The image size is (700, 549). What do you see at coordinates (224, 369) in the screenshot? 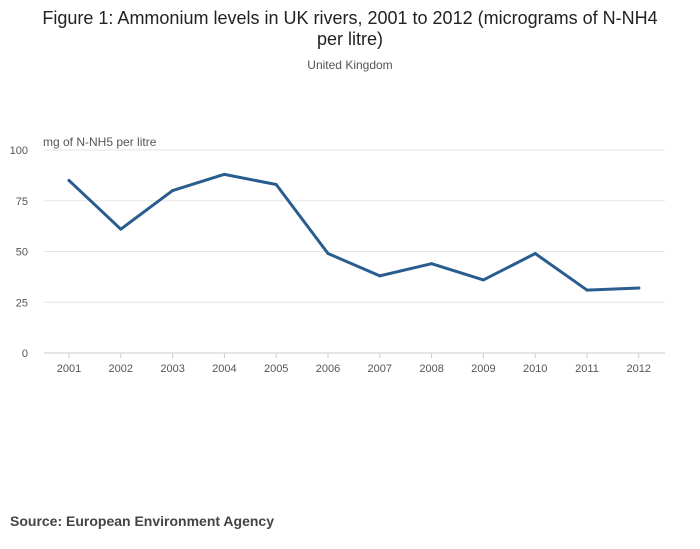
I see `x-tick-label: 2004` at bounding box center [224, 369].